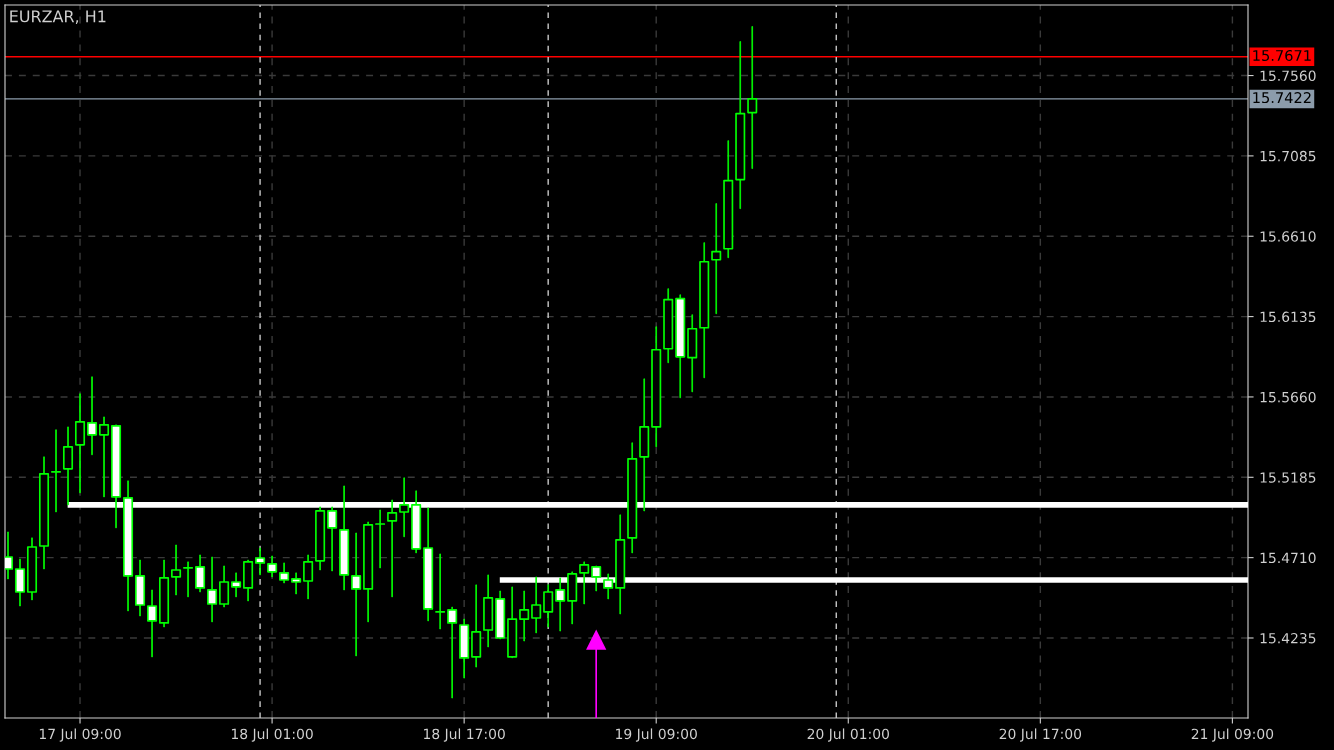 The width and height of the screenshot is (1334, 750). I want to click on ref-line-label: 15.7422, so click(1282, 98).